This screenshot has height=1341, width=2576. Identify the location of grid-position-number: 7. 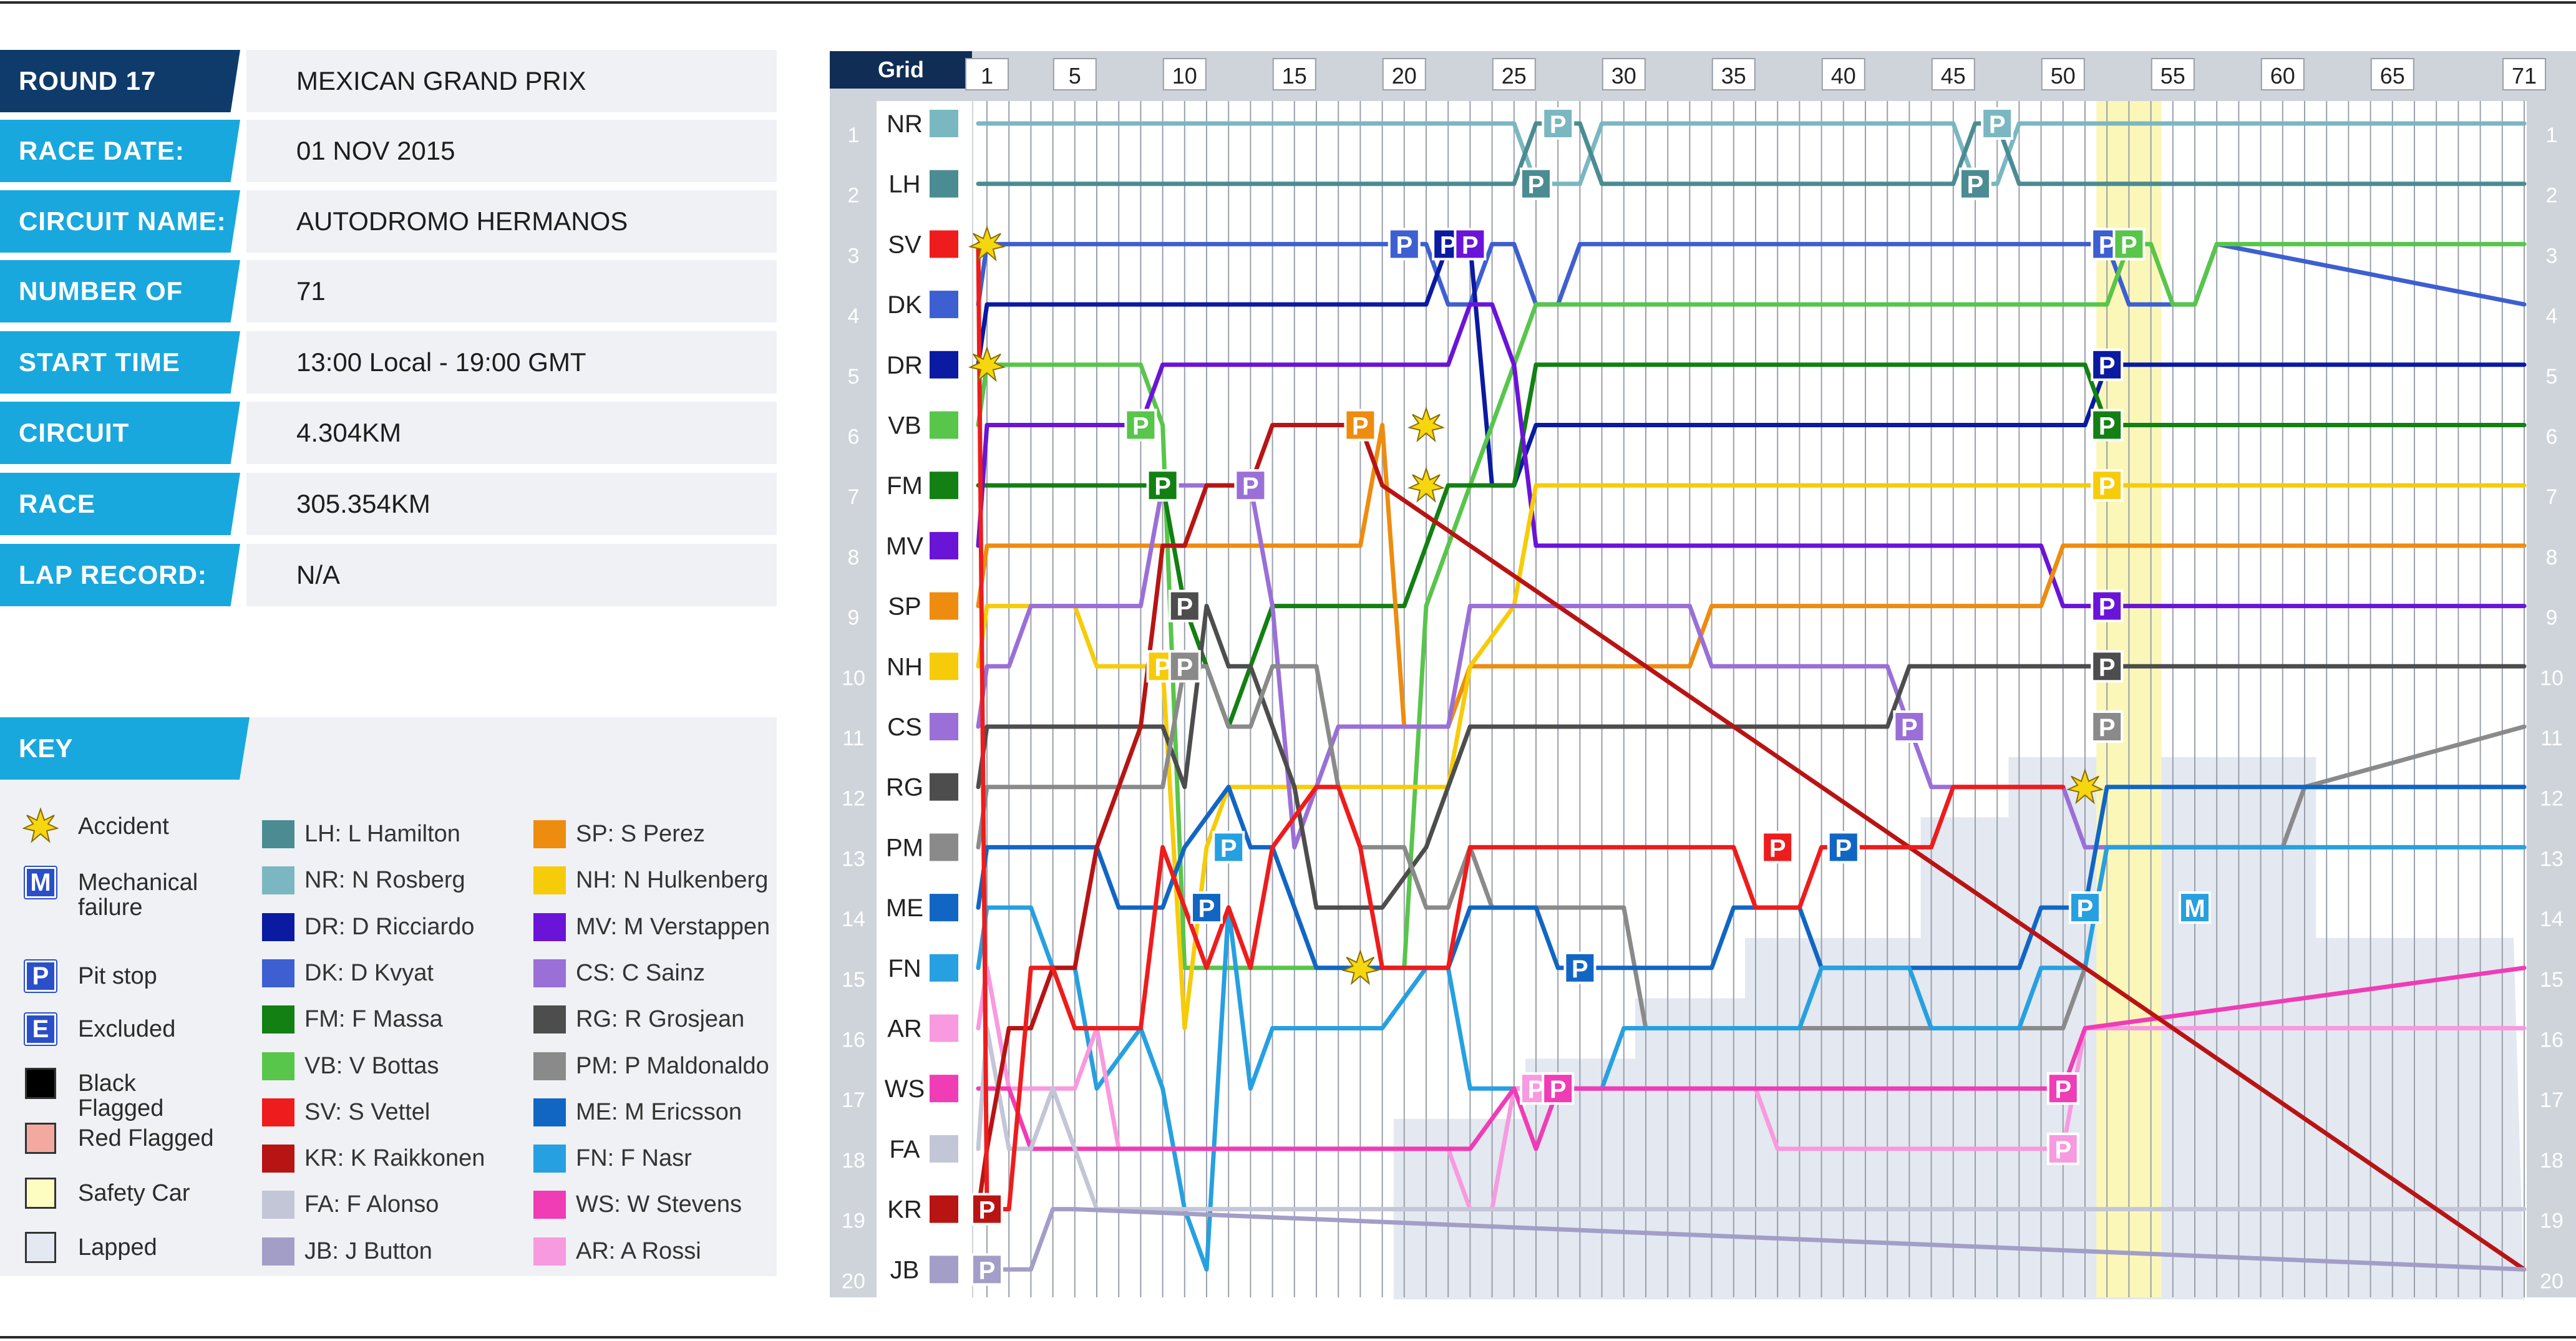
(854, 497).